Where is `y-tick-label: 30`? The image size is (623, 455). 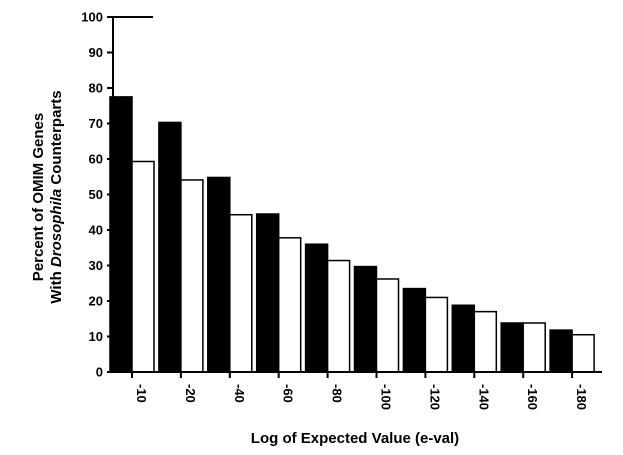
y-tick-label: 30 is located at coordinates (96, 265).